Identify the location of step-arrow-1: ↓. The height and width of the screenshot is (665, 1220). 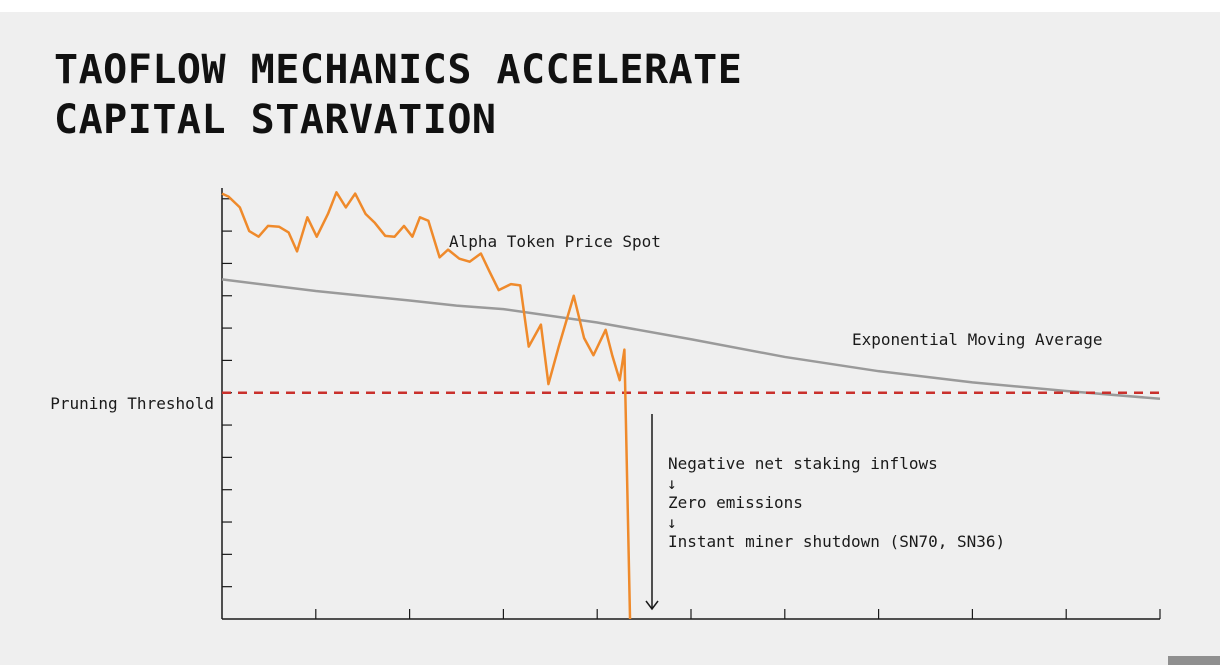
(672, 483).